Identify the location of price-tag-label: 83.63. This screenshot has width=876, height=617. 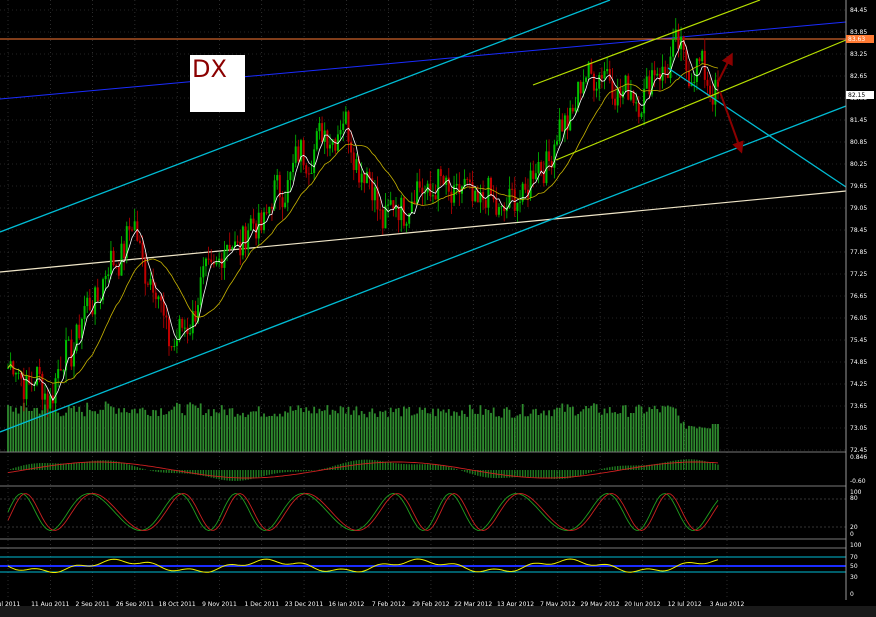
(856, 39).